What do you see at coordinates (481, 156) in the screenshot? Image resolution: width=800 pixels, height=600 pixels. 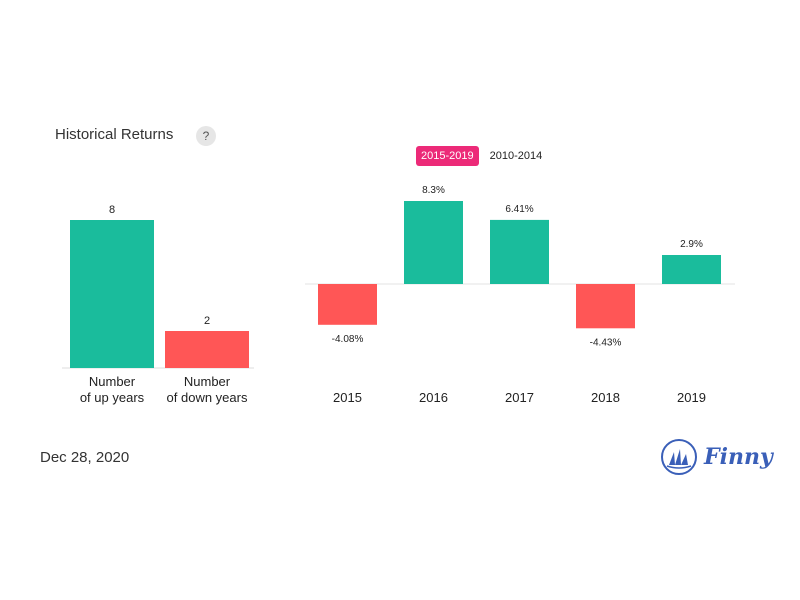 I see `period-tabs: 2015-2019 2010-2014` at bounding box center [481, 156].